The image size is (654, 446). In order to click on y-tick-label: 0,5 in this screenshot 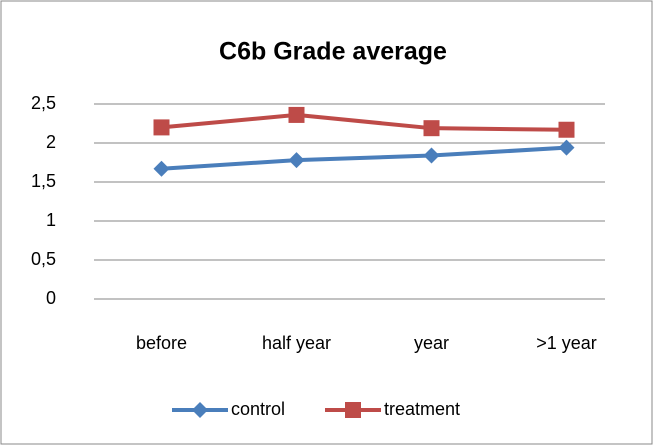, I will do `click(43, 259)`.